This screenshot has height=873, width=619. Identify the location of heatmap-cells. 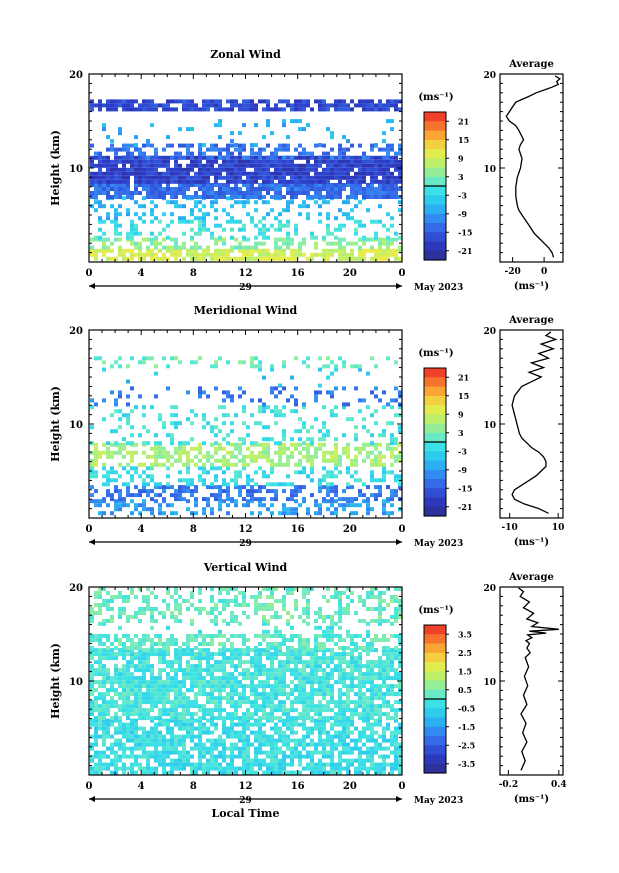
(246, 436).